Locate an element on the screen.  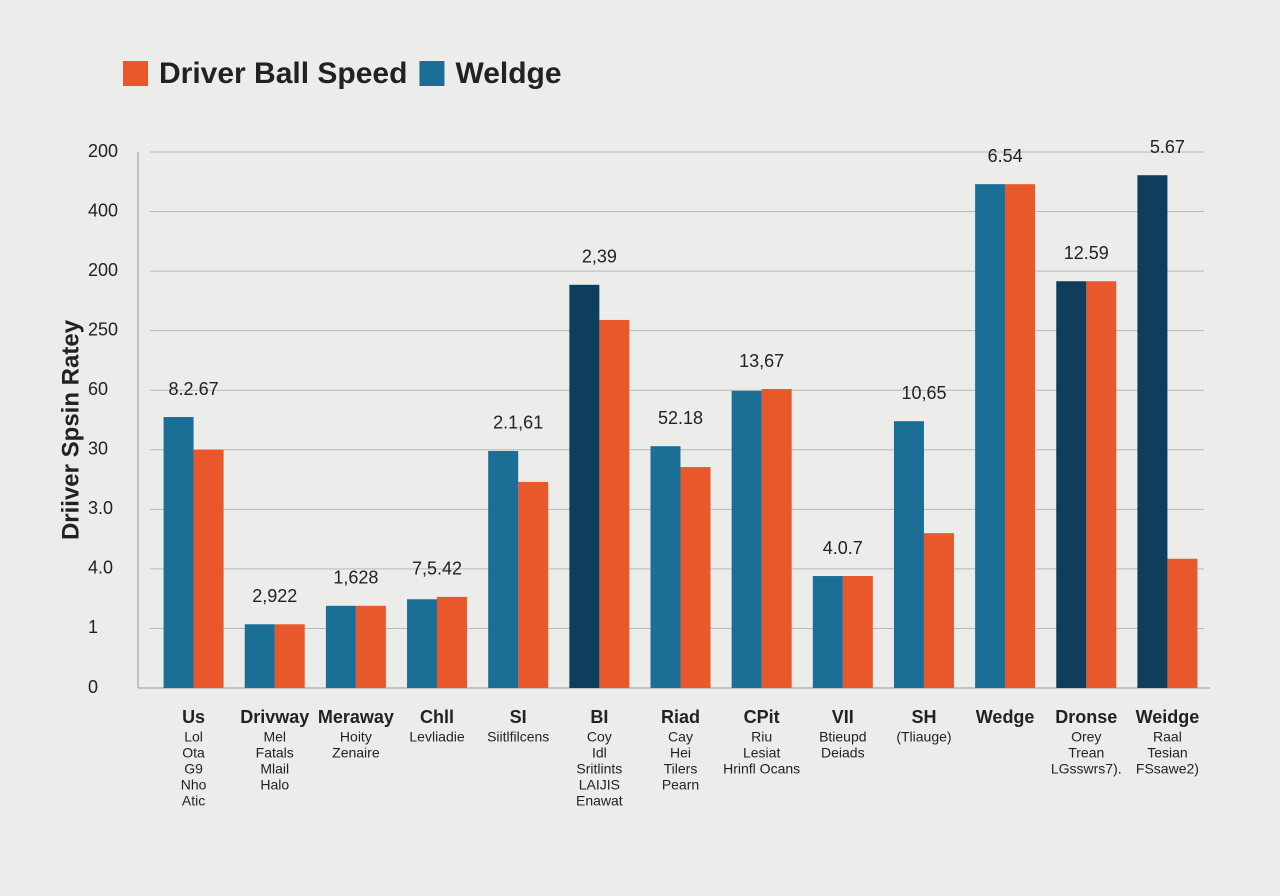
annotation: 2,922 is located at coordinates (274, 596).